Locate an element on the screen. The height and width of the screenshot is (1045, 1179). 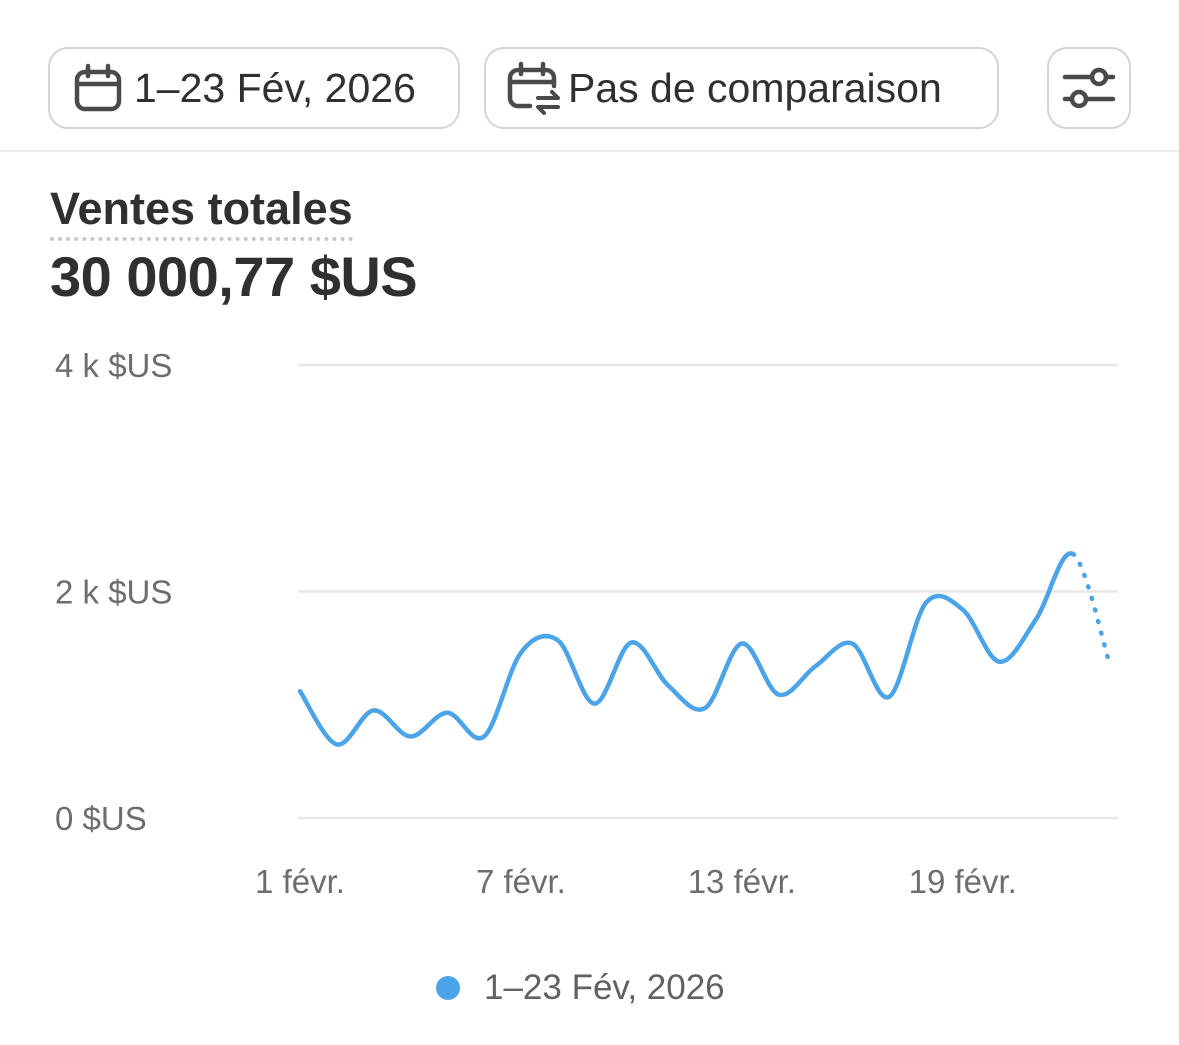
chart-settings-button is located at coordinates (1089, 88).